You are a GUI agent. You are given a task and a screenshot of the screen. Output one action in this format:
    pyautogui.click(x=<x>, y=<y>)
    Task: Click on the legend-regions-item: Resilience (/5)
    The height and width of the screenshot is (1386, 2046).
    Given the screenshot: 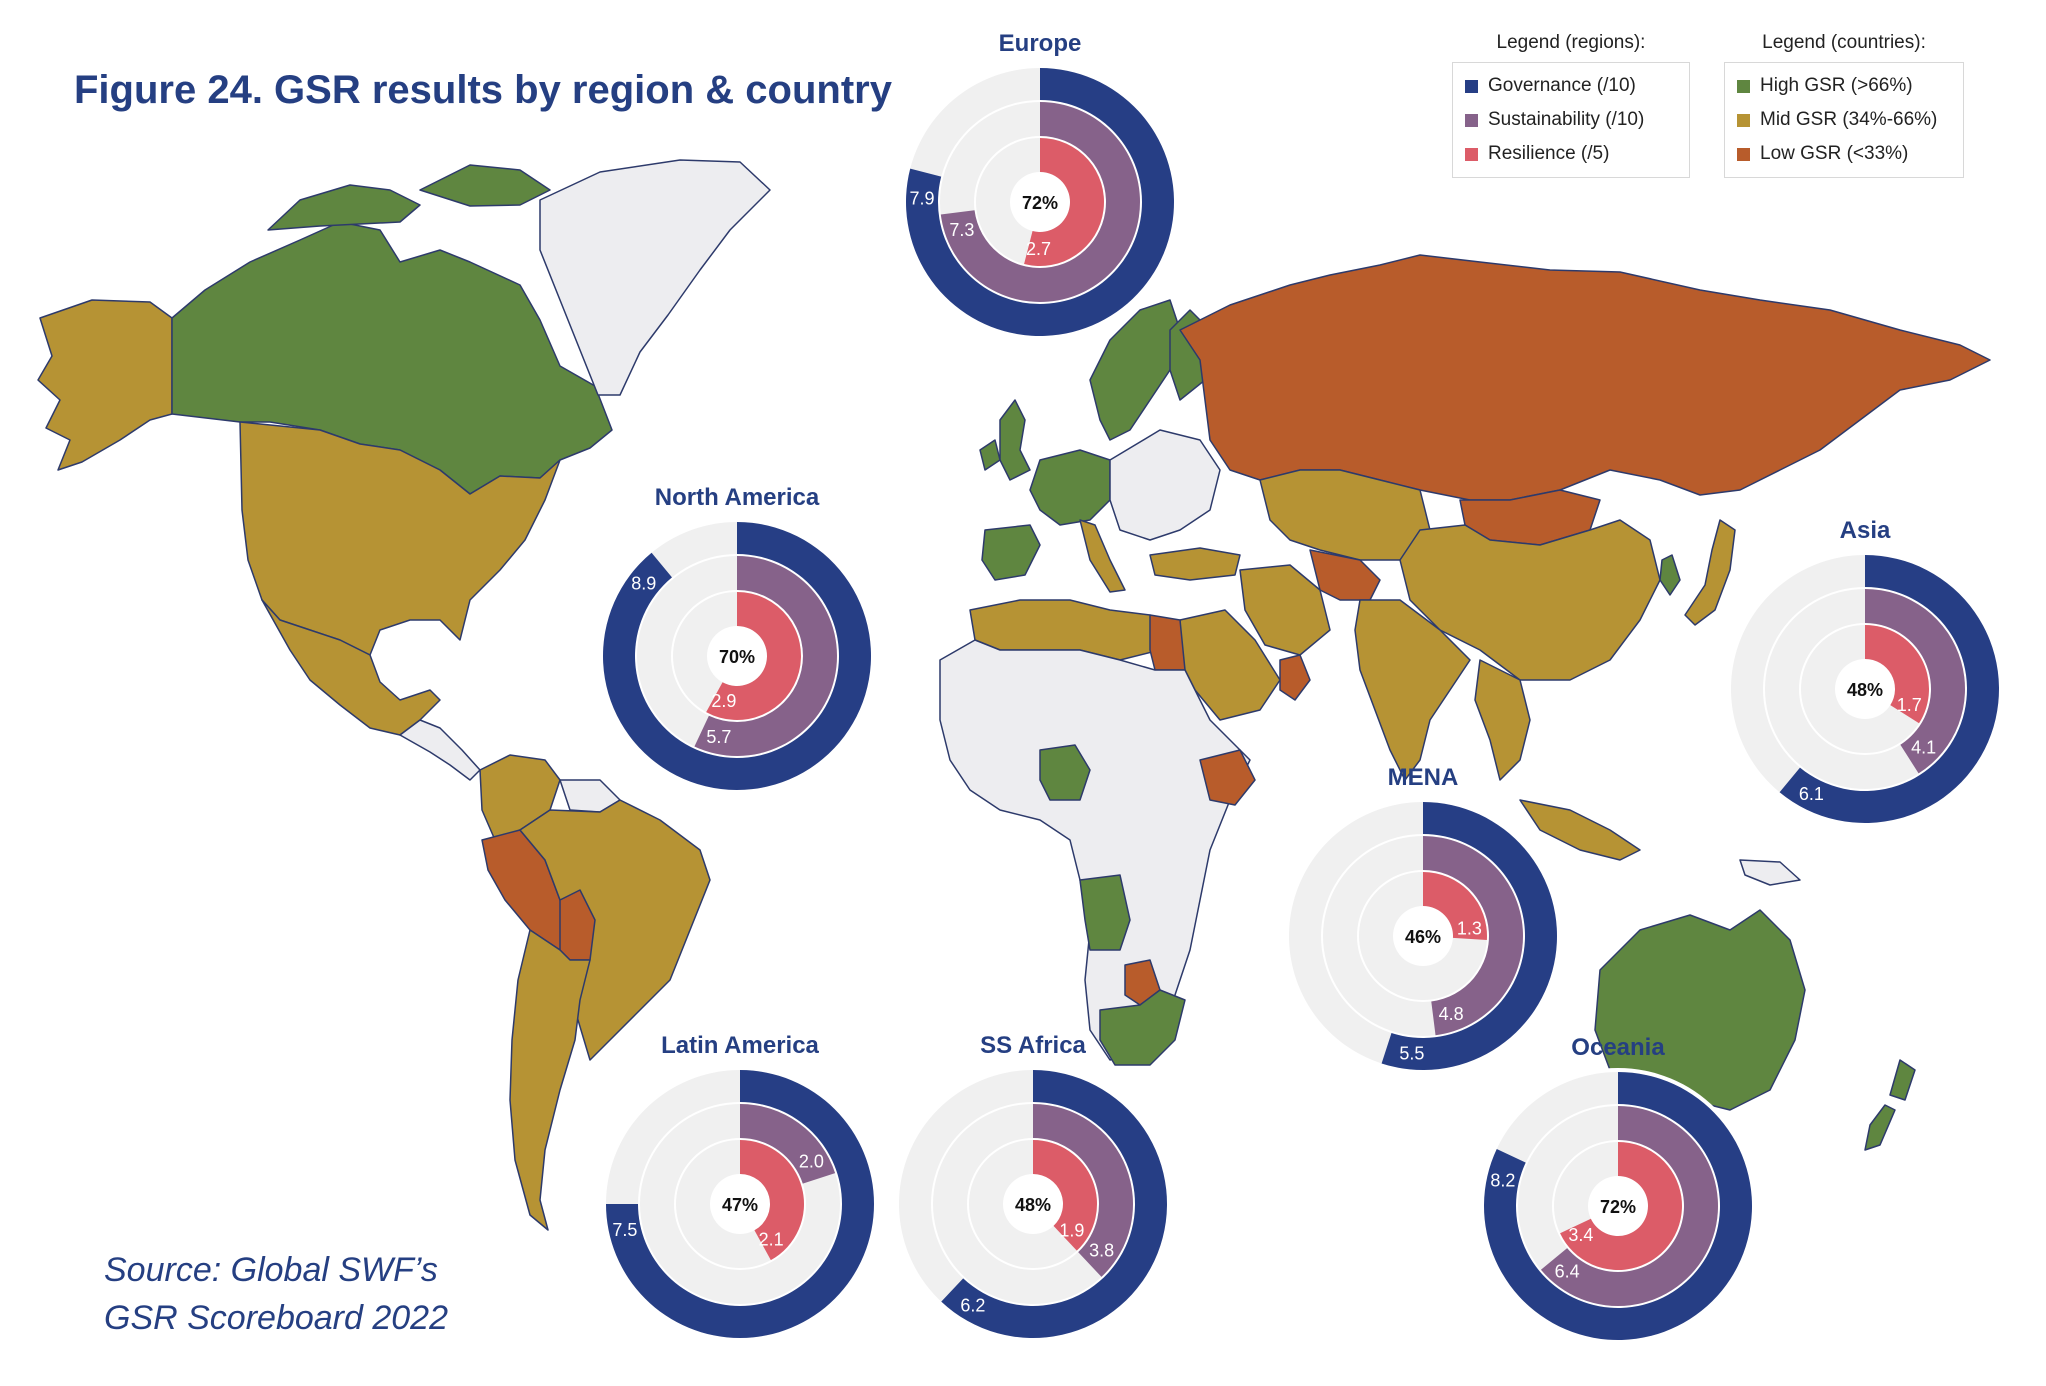 What is the action you would take?
    pyautogui.click(x=1571, y=154)
    